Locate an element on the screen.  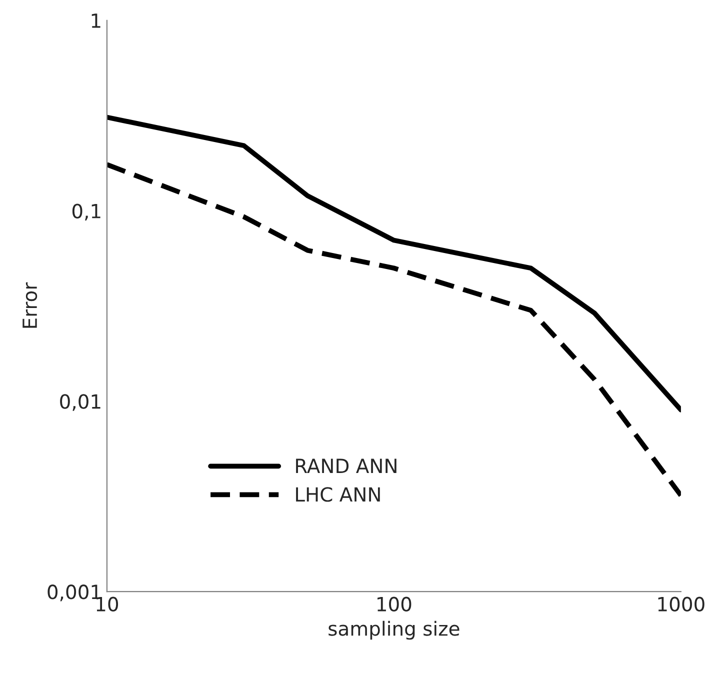
legend-label: RAND ANN is located at coordinates (346, 465).